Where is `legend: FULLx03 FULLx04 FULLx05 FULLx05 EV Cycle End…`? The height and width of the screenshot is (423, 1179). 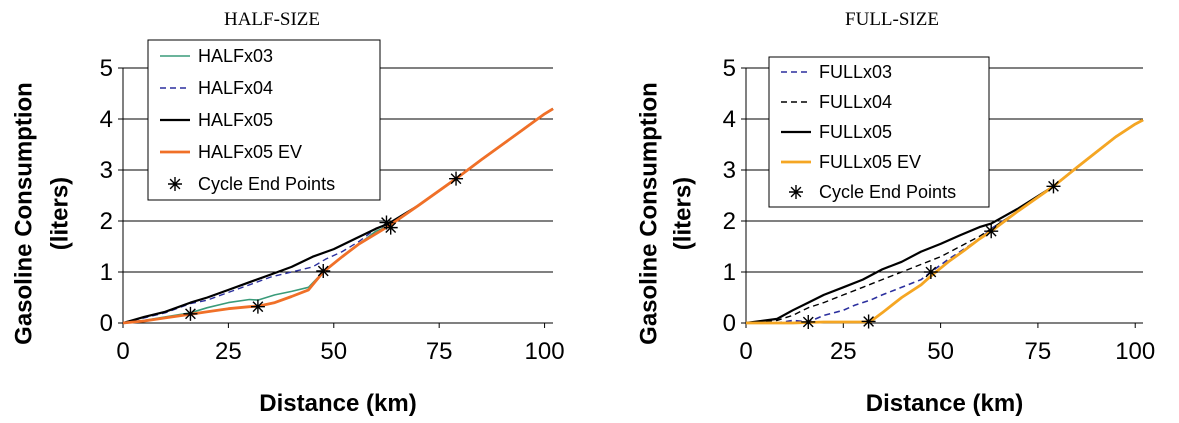
legend: FULLx03 FULLx04 FULLx05 FULLx05 EV Cycle End… is located at coordinates (879, 132).